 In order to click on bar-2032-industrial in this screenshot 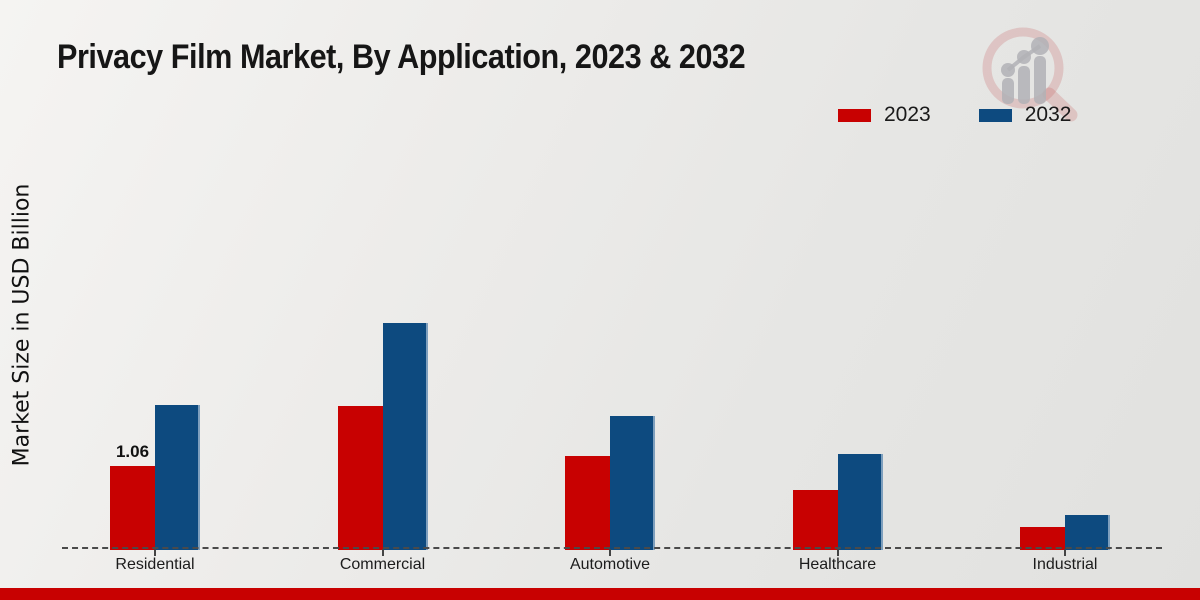, I will do `click(1087, 532)`.